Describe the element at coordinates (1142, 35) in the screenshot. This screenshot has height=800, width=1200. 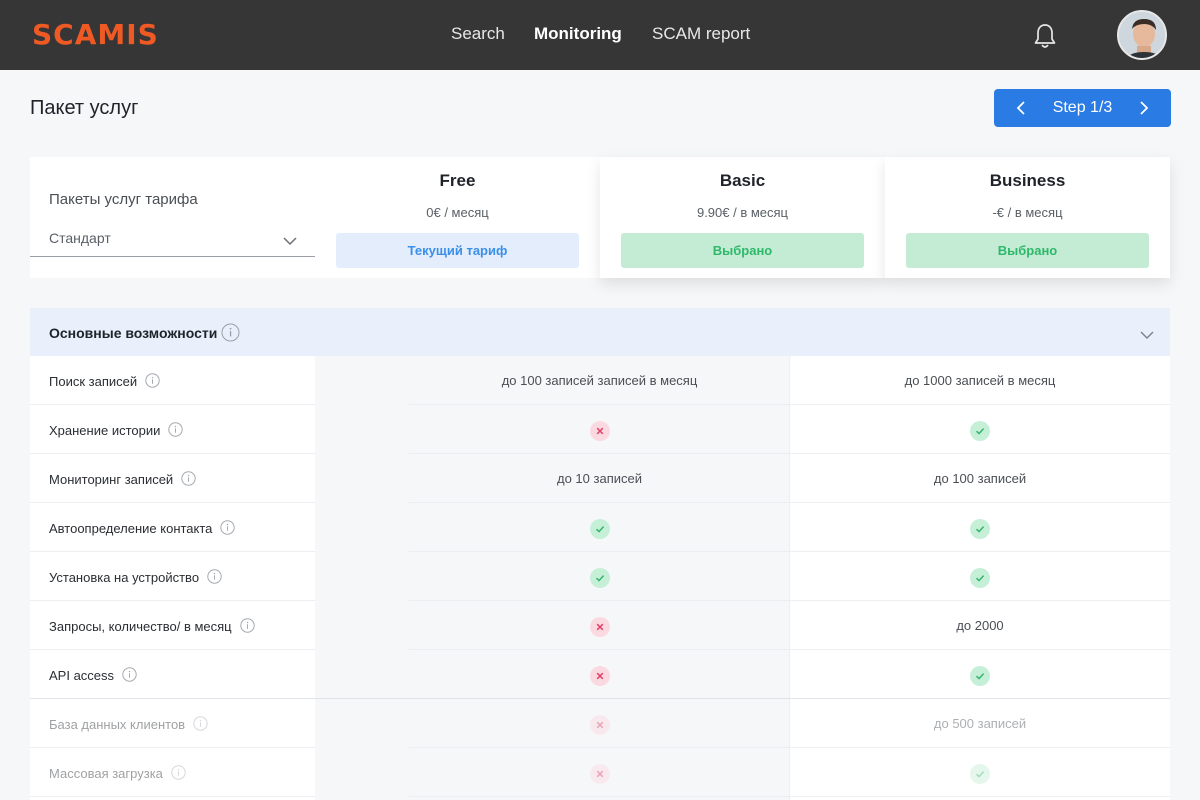
I see `avatar` at that location.